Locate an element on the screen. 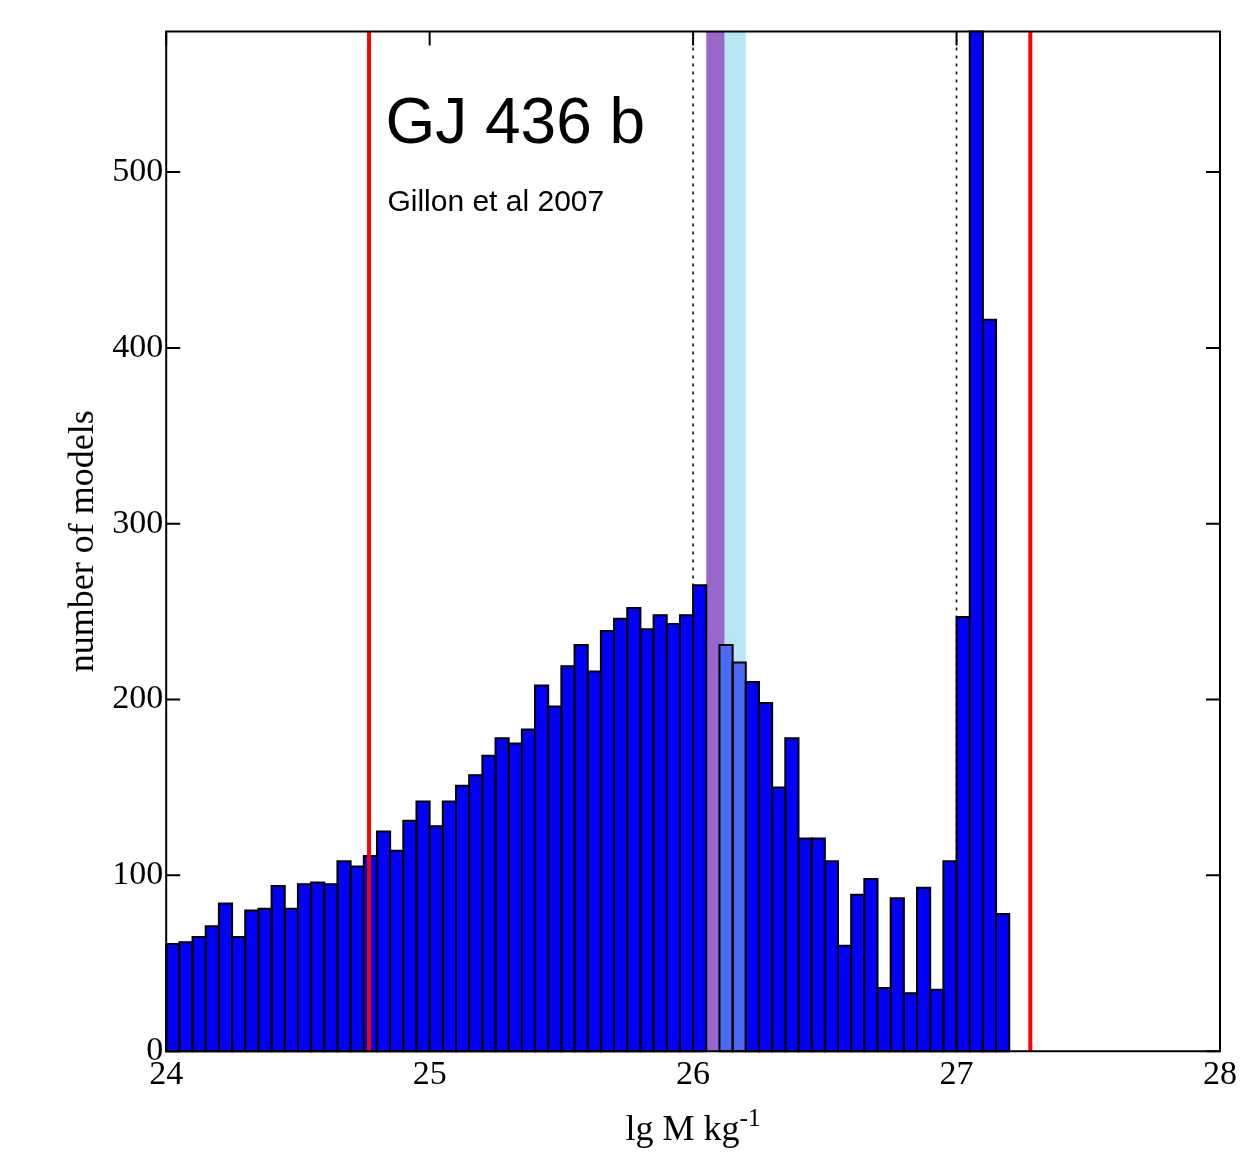 This screenshot has height=1169, width=1248. y-tick-label: 100 is located at coordinates (138, 873).